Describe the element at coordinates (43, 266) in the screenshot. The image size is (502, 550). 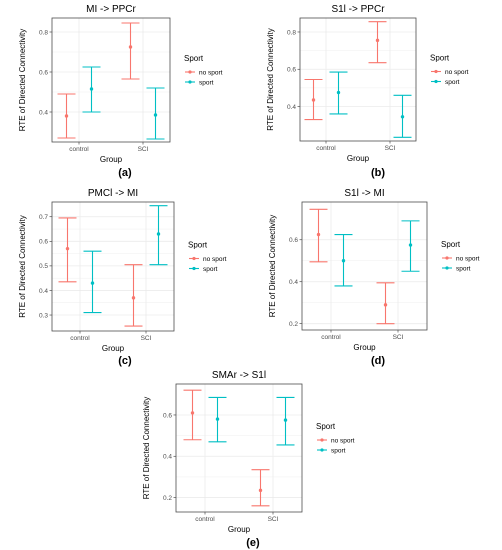
I see `y-tick-label: 0.5` at that location.